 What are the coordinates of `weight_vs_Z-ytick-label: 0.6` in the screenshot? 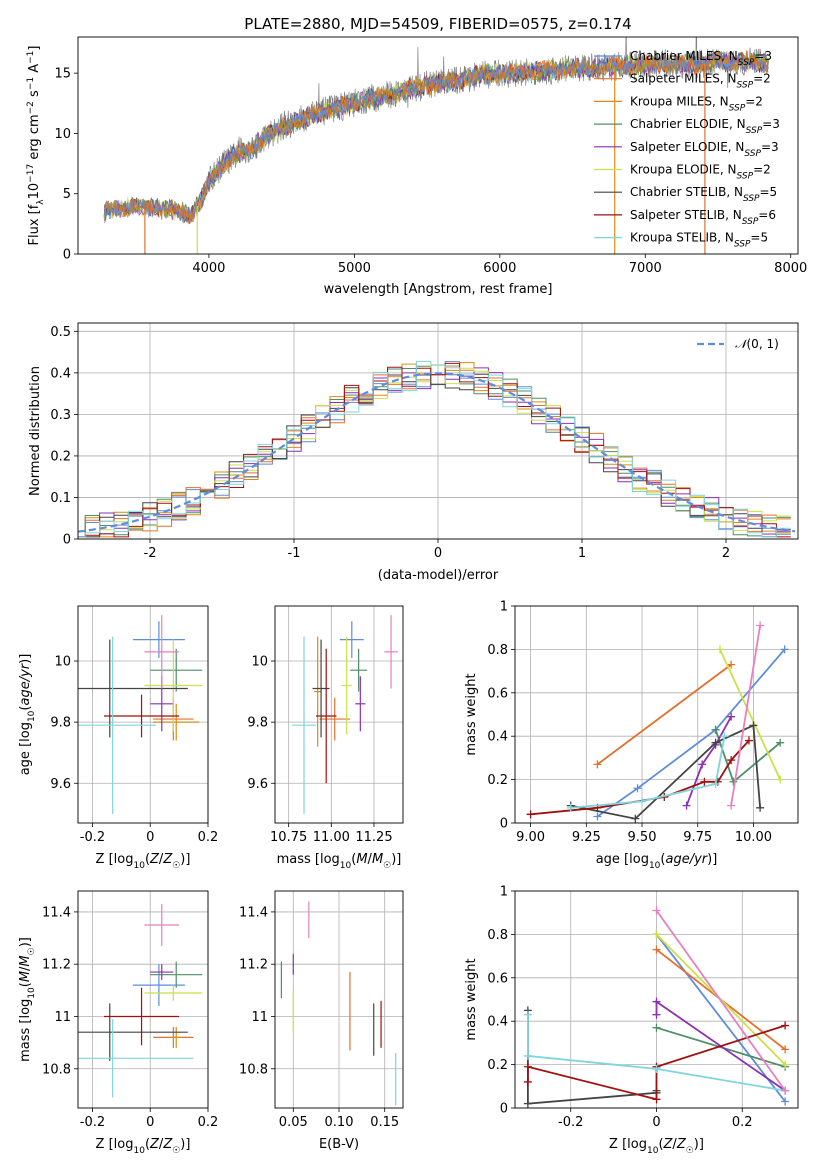 It's located at (497, 978).